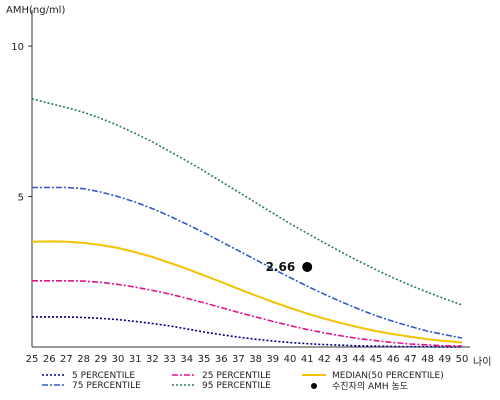 The height and width of the screenshot is (400, 500). What do you see at coordinates (118, 359) in the screenshot?
I see `x-tick-label: 30` at bounding box center [118, 359].